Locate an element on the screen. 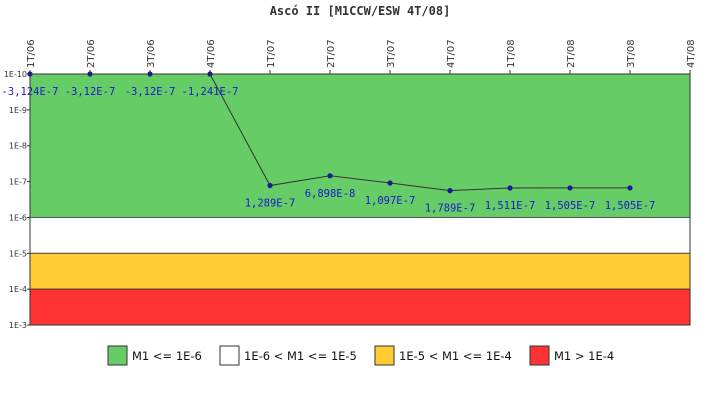 This screenshot has width=720, height=400. x-tick-label: 3T/08 is located at coordinates (631, 53).